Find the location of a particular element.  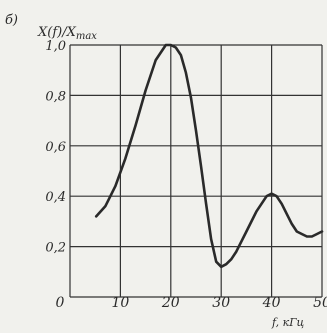

y-axis-title-main: X(f)/X is located at coordinates (57, 32).